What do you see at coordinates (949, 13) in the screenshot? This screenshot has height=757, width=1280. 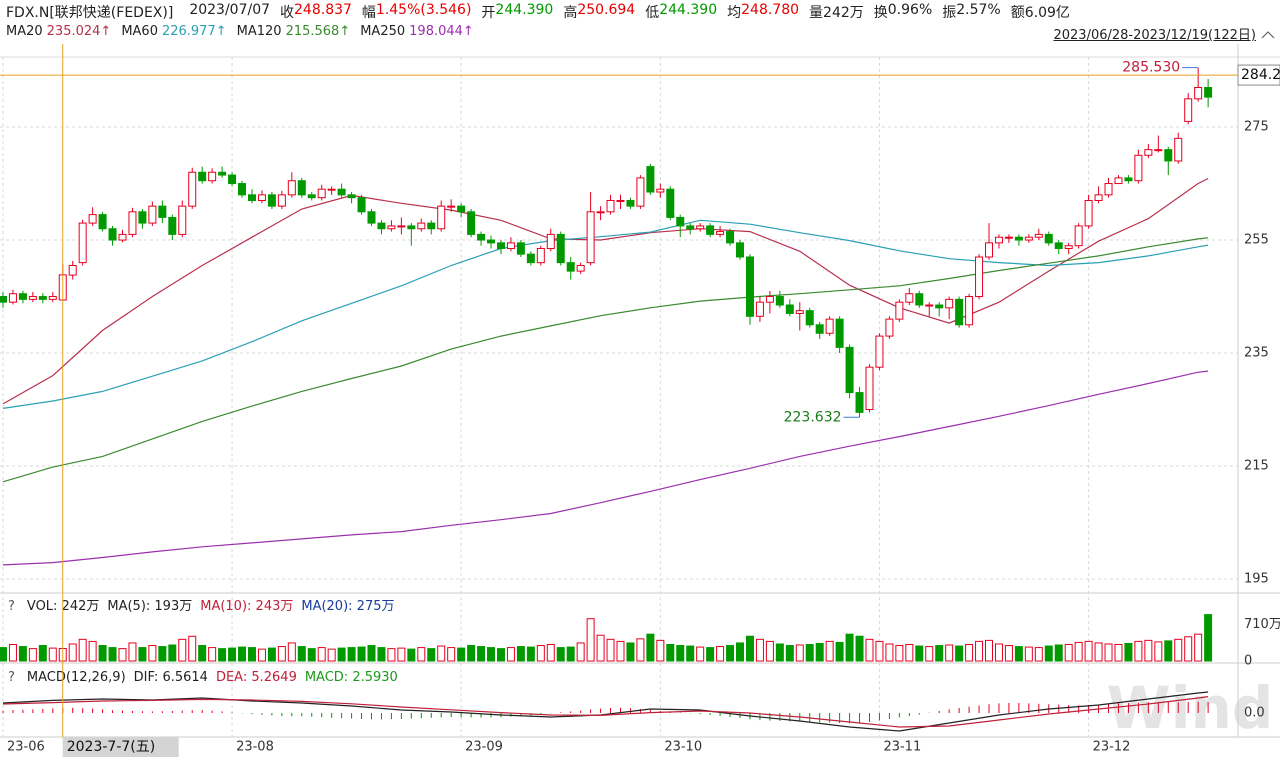 I see `field-label: 振` at bounding box center [949, 13].